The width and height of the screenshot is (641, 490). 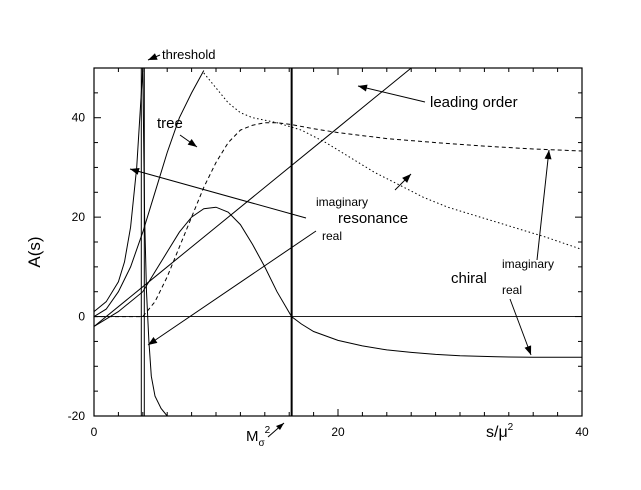 What do you see at coordinates (548, 155) in the screenshot?
I see `chiral-imaginary-arrow-head` at bounding box center [548, 155].